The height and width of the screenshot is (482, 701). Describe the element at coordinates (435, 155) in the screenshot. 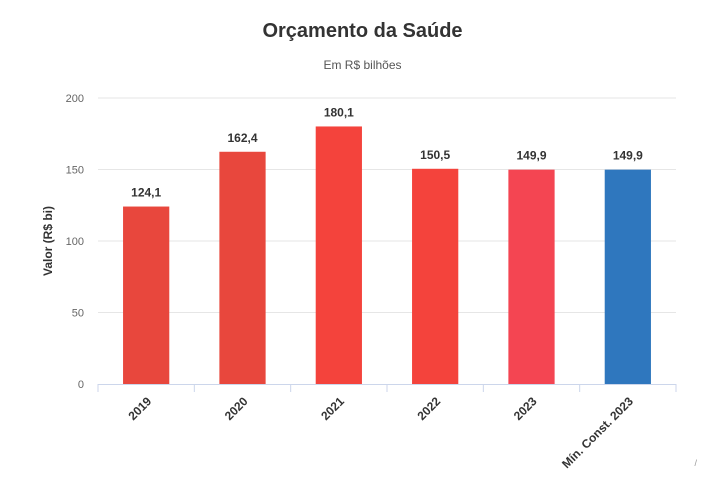

I see `data-label-2022: 150,5` at that location.